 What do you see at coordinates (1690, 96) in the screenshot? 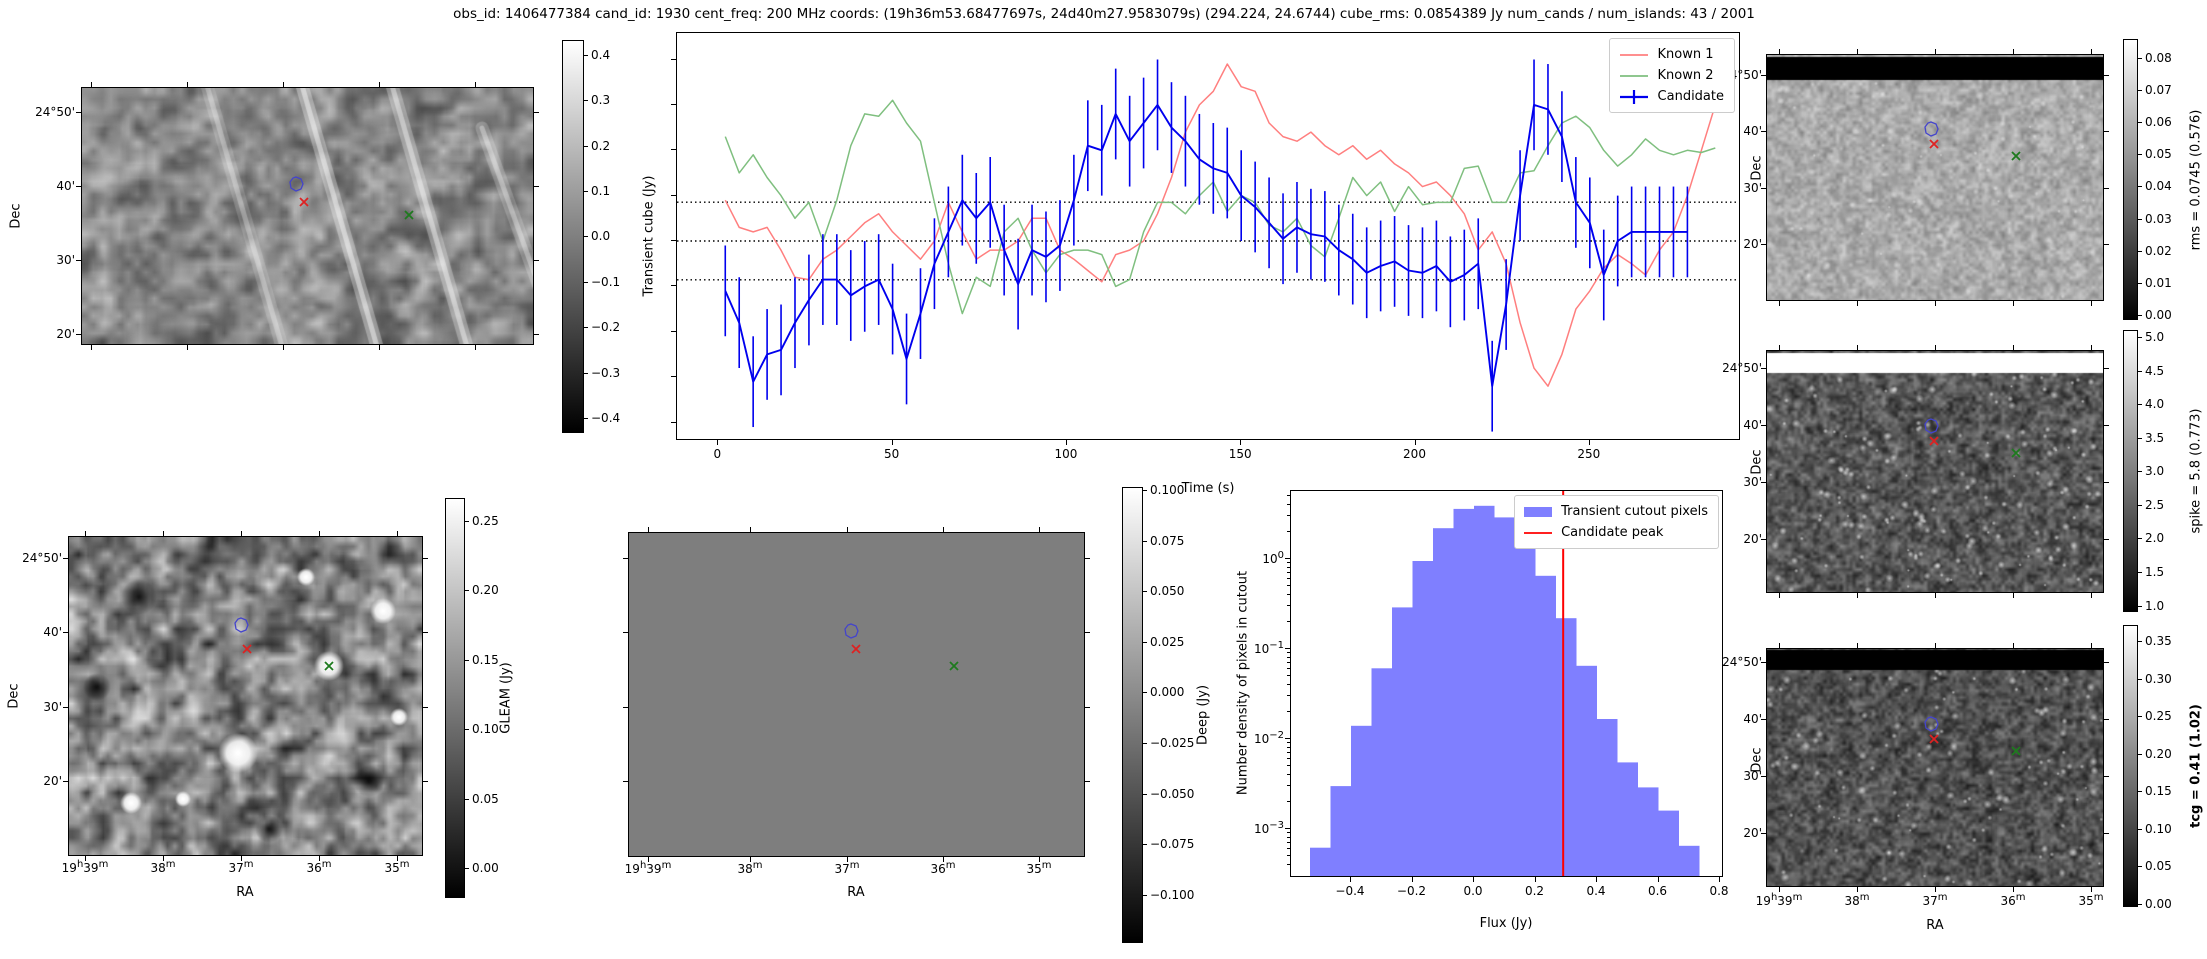
I see `legend-label: Candidate` at bounding box center [1690, 96].